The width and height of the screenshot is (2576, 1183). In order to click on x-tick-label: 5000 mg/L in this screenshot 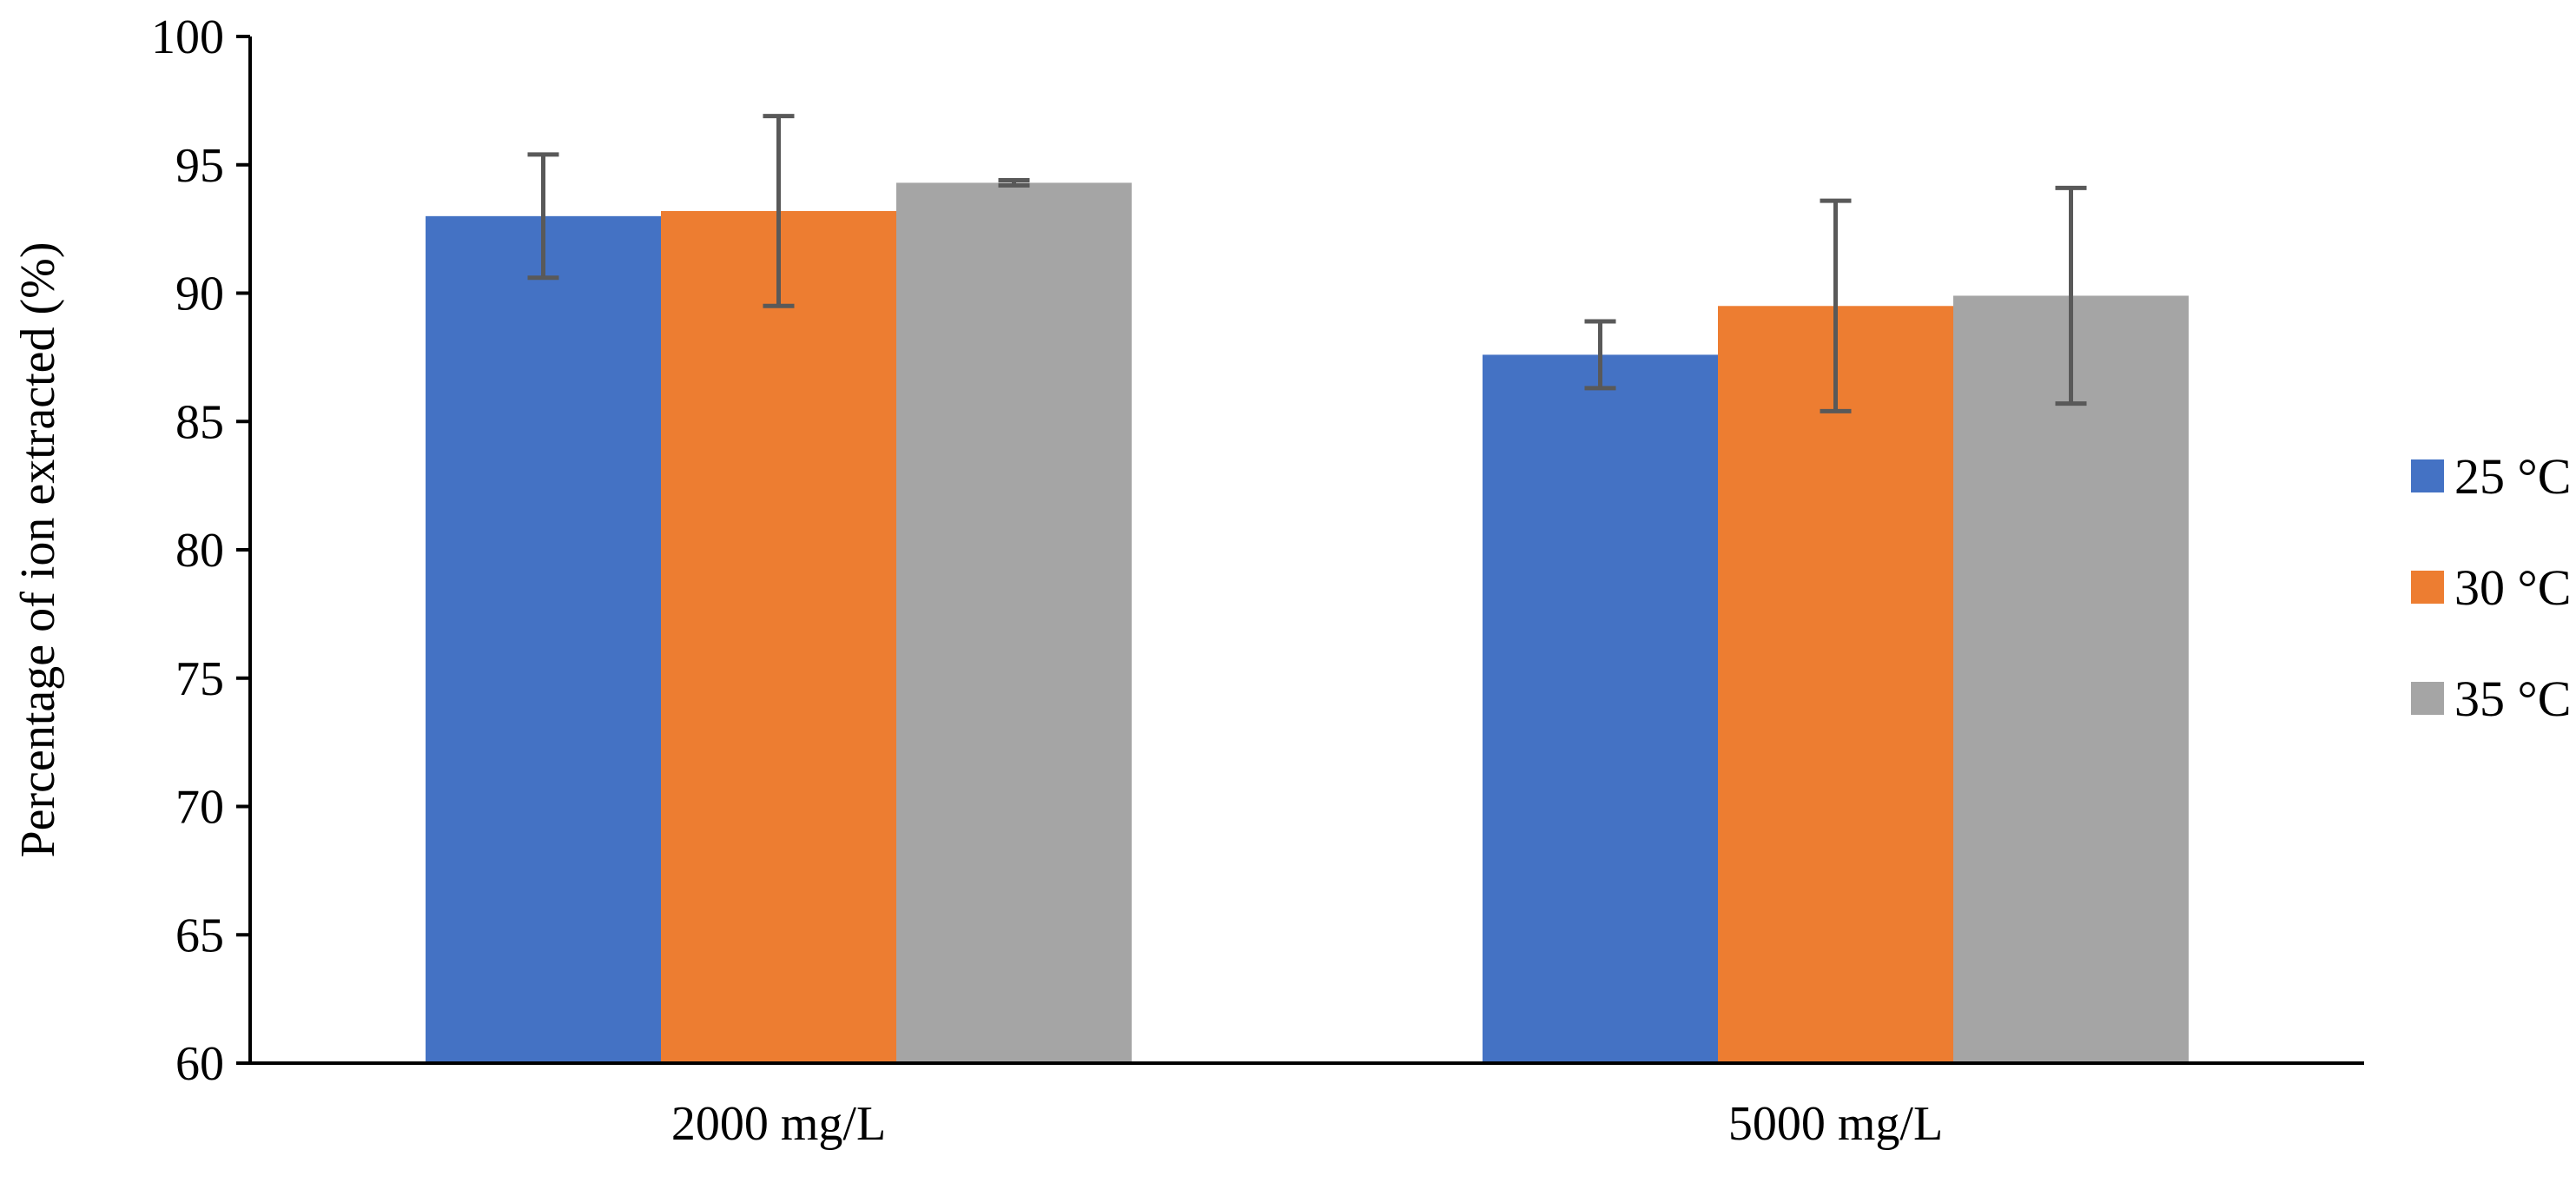, I will do `click(1836, 1124)`.